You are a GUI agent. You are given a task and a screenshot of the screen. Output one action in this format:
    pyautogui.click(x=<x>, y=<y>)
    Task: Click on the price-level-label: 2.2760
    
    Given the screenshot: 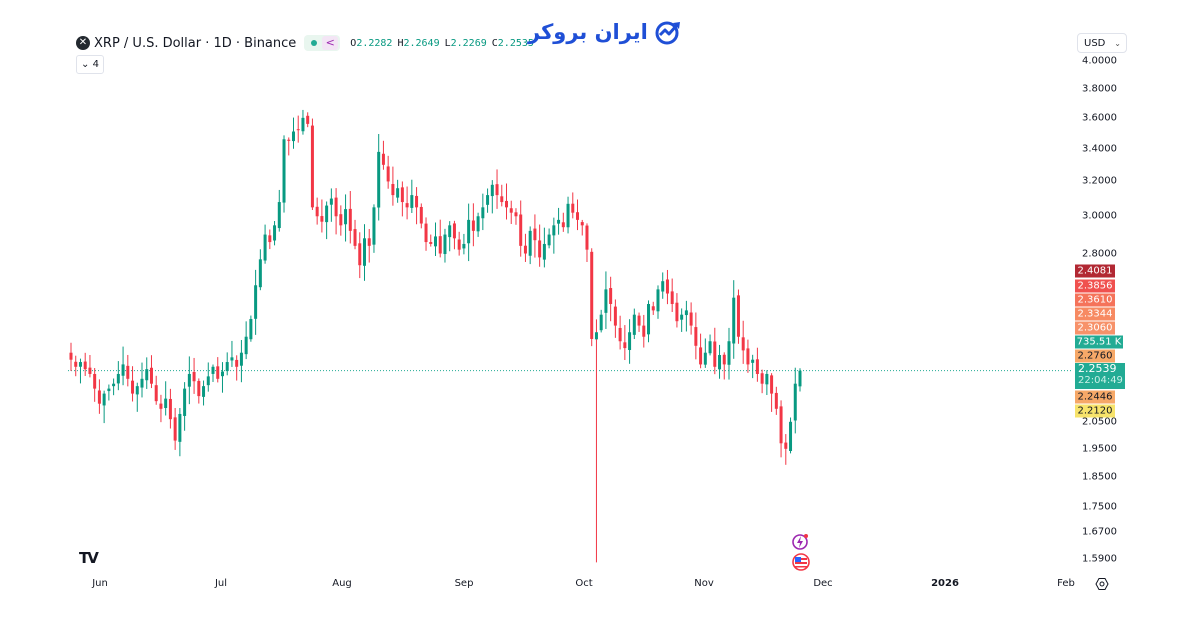 What is the action you would take?
    pyautogui.click(x=1095, y=356)
    